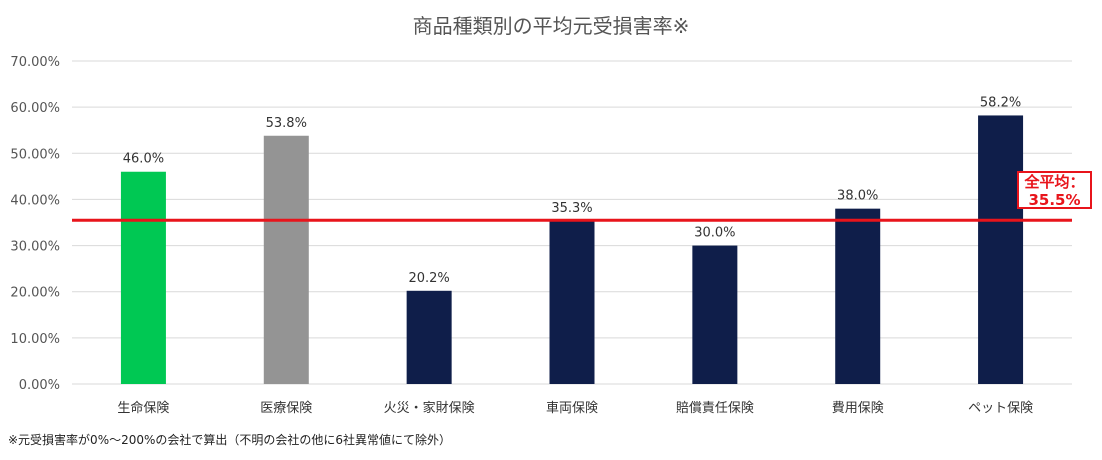 The image size is (1102, 460). I want to click on chart-title: 商品種類別の平均元受損害率※, so click(551, 26).